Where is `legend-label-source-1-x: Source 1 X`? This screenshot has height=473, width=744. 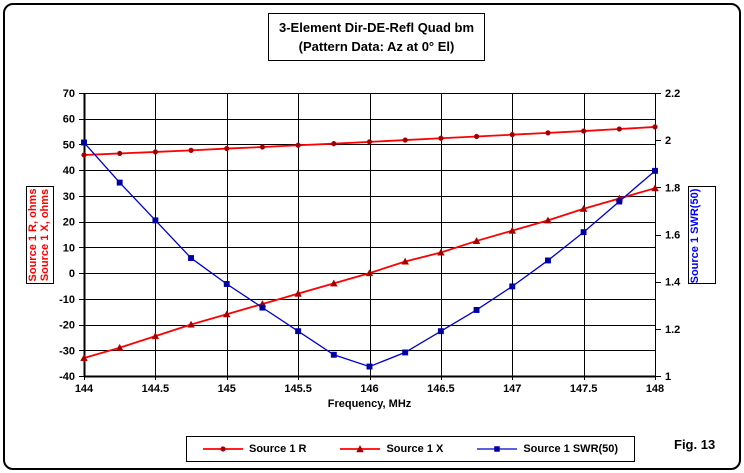
legend-label-source-1-x: Source 1 X is located at coordinates (415, 449).